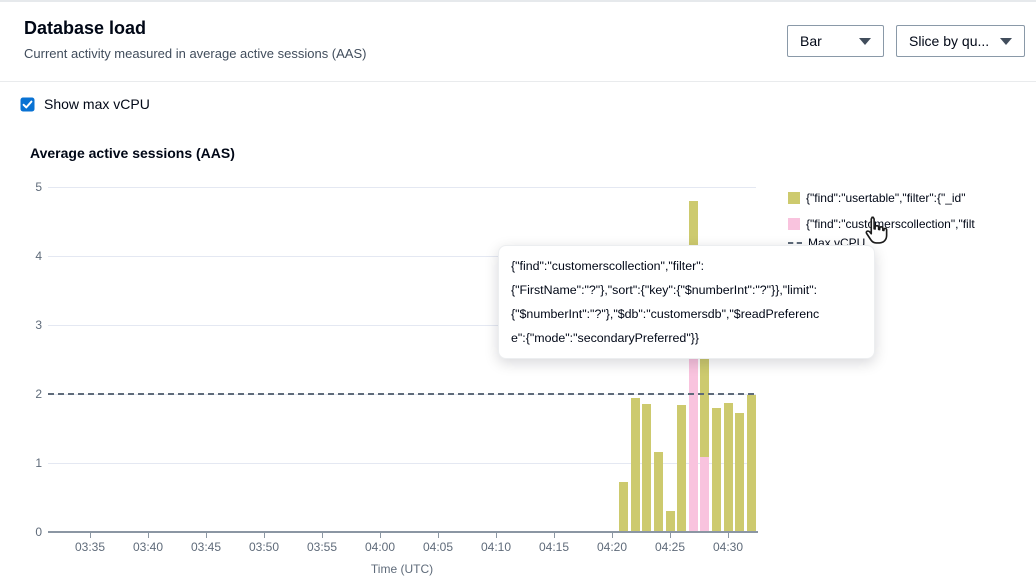 The width and height of the screenshot is (1036, 586). Describe the element at coordinates (85, 28) in the screenshot. I see `page-title: Database load` at that location.